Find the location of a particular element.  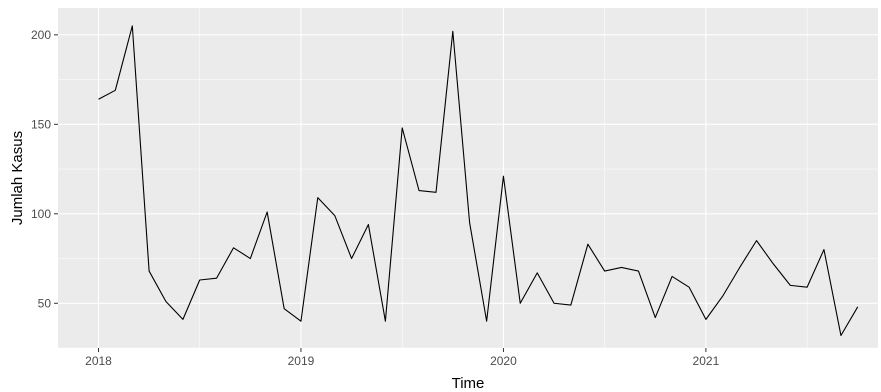

x-tick-label: 2018 is located at coordinates (98, 361).